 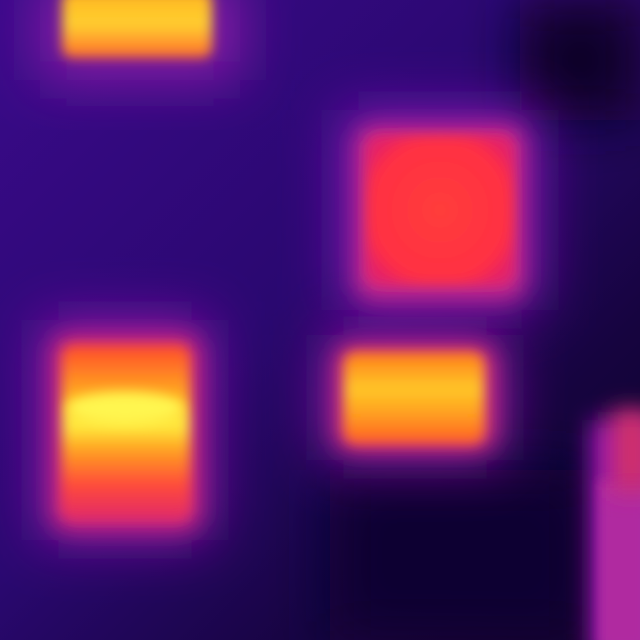 What do you see at coordinates (137, 29) in the screenshot?
I see `hot-region-top-left` at bounding box center [137, 29].